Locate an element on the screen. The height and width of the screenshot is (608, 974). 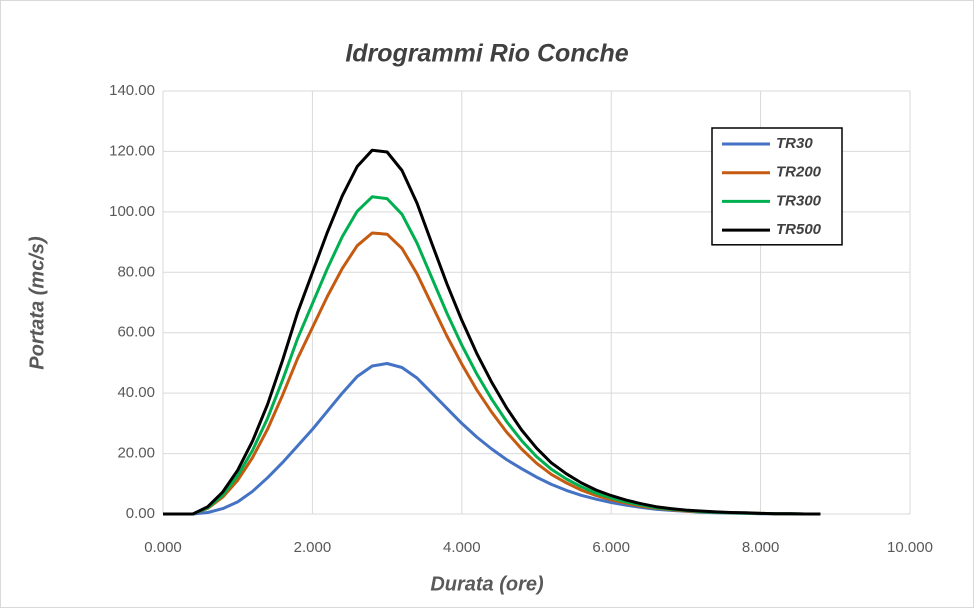
x-axis-label: Durata (ore) is located at coordinates (487, 584).